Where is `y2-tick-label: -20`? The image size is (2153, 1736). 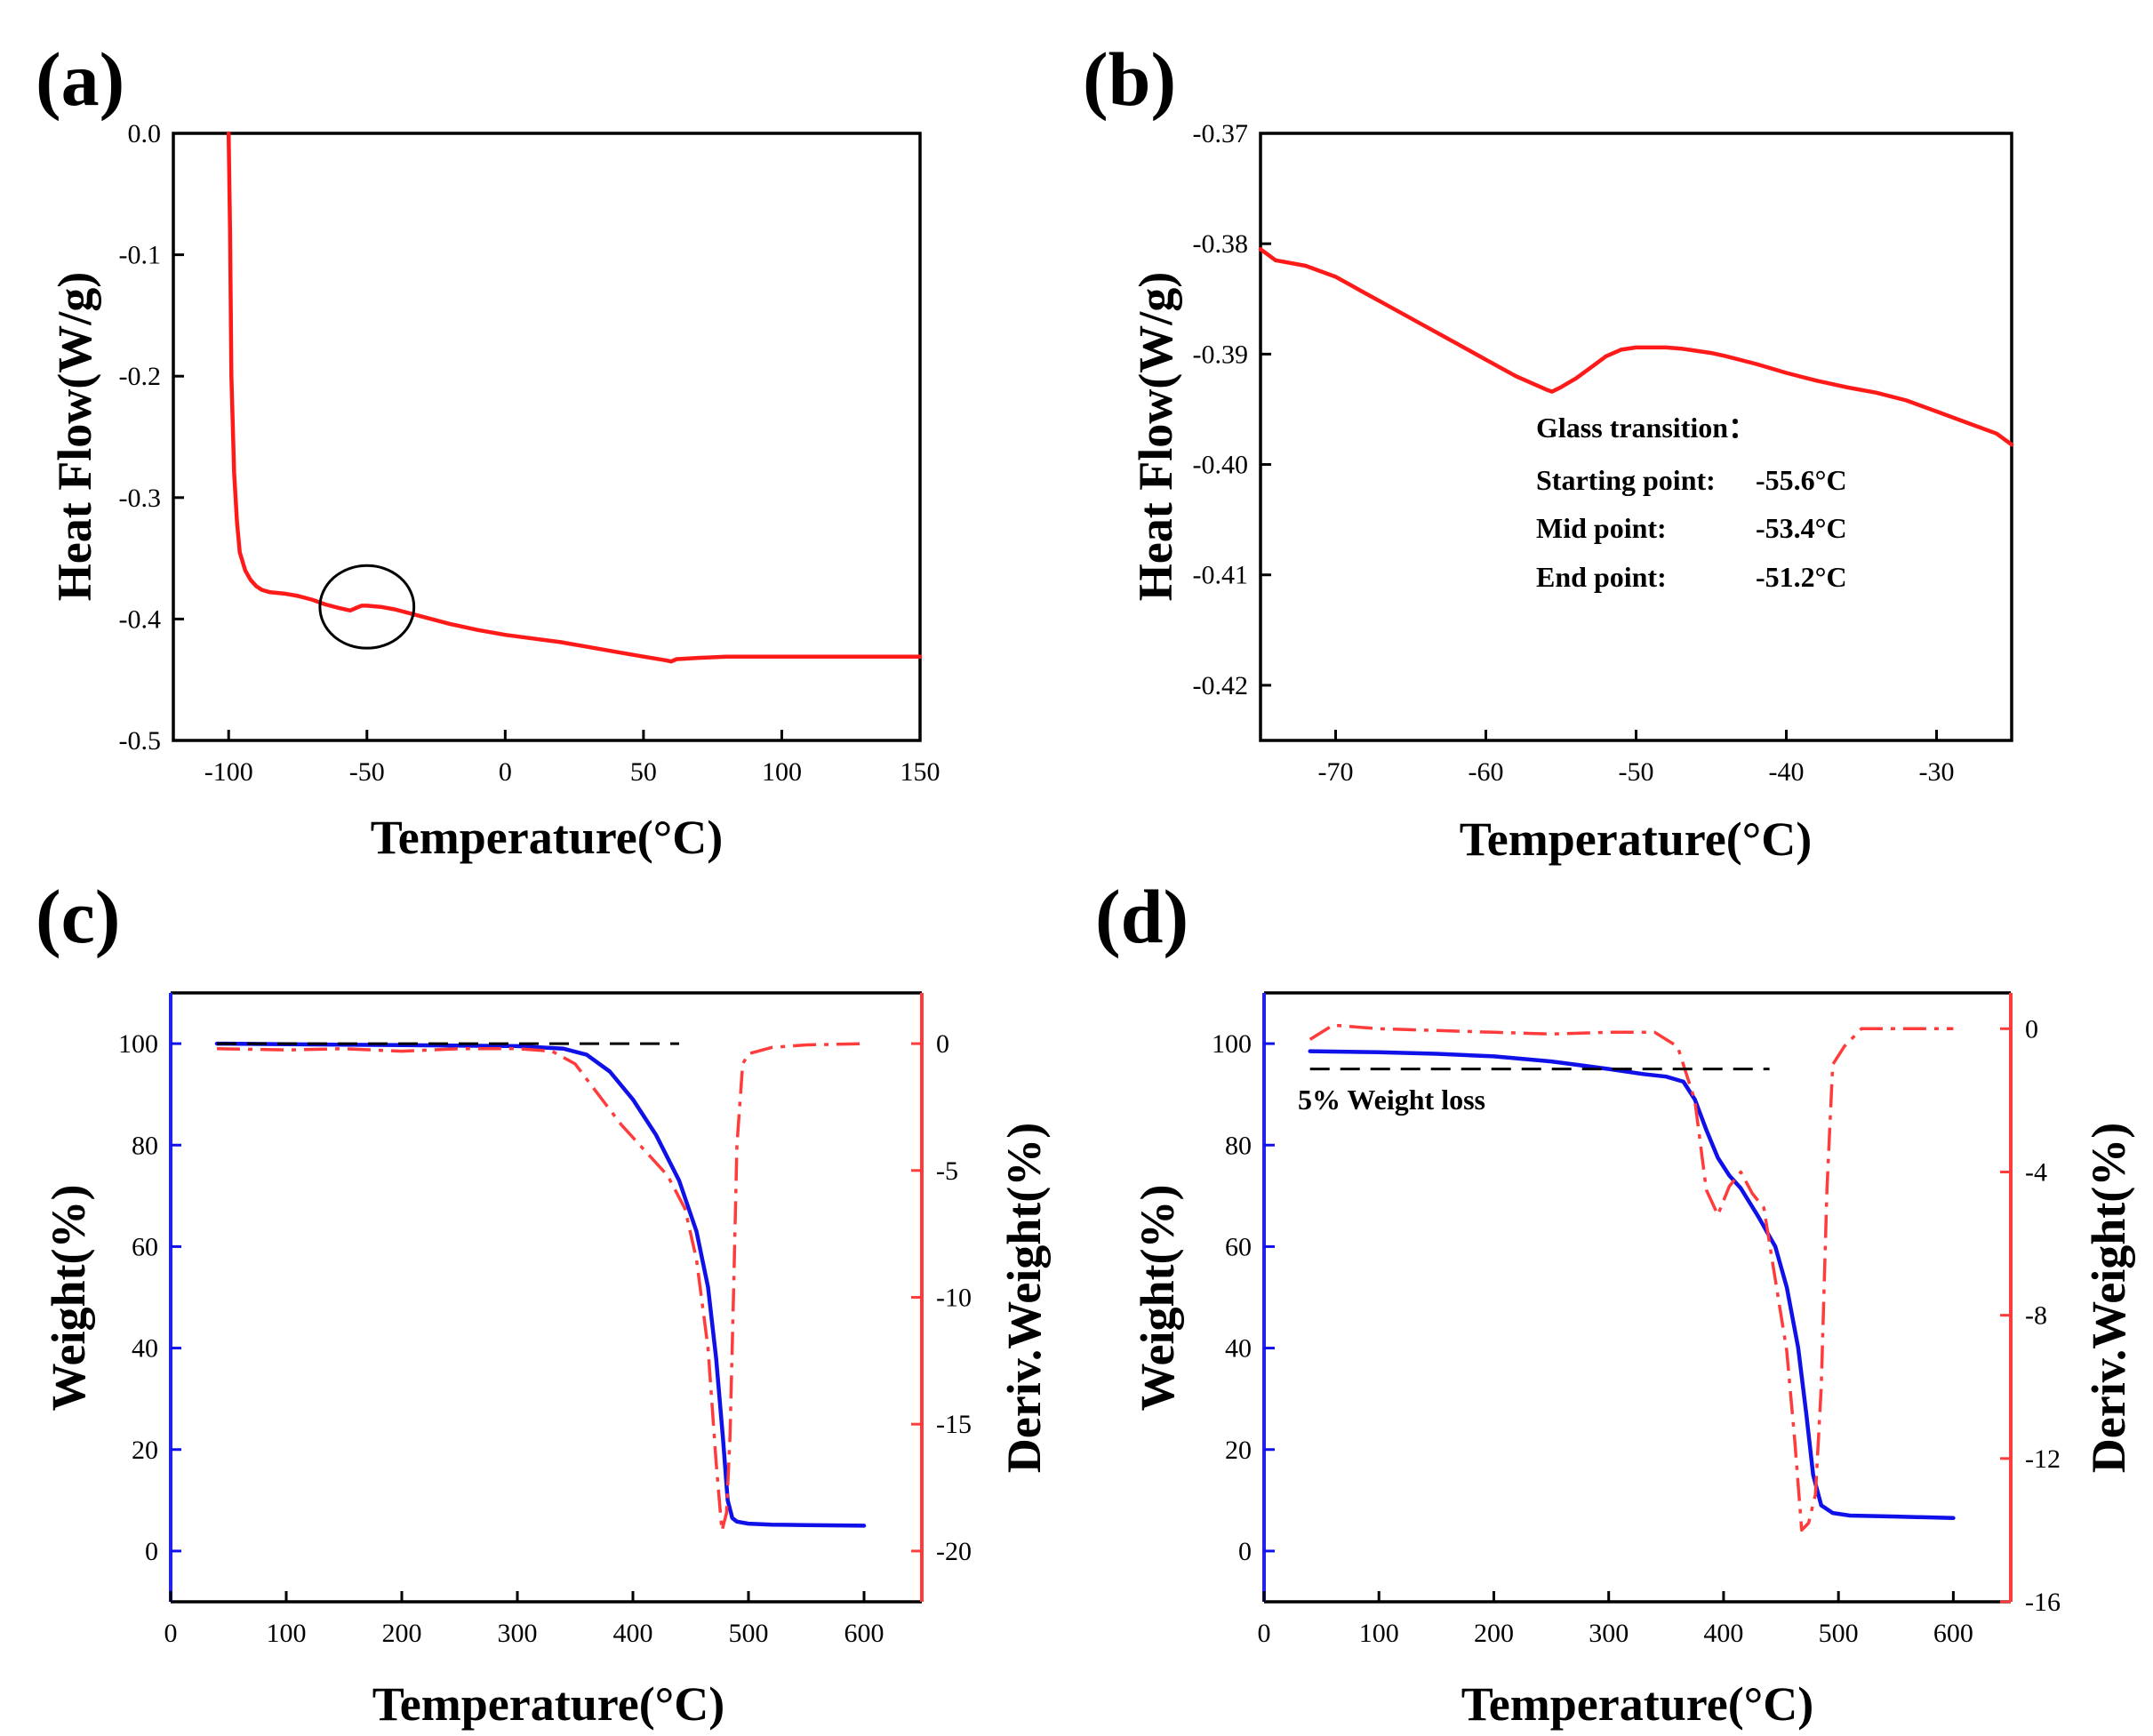 y2-tick-label: -20 is located at coordinates (954, 1551).